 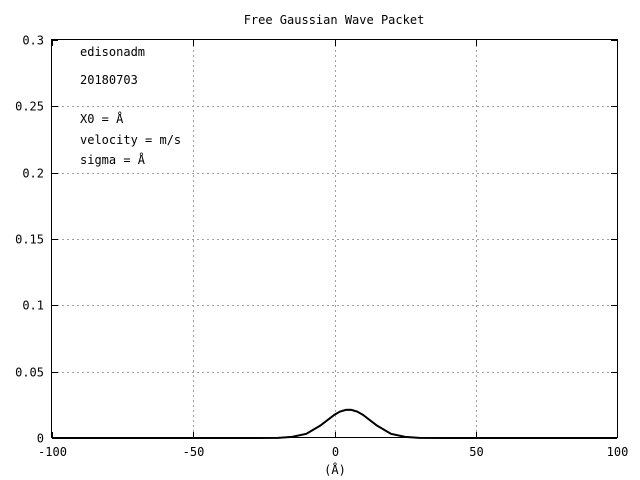 I want to click on x-tick-label: 0, so click(x=335, y=452).